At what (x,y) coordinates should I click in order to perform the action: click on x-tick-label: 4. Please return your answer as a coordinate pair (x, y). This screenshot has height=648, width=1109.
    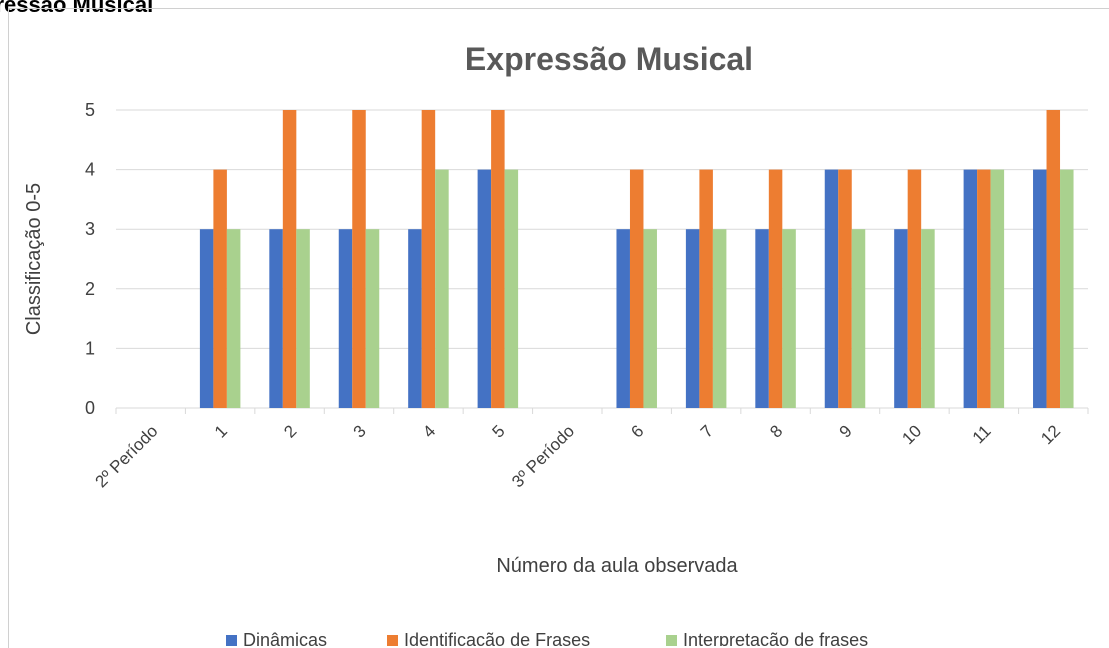
    Looking at the image, I should click on (429, 431).